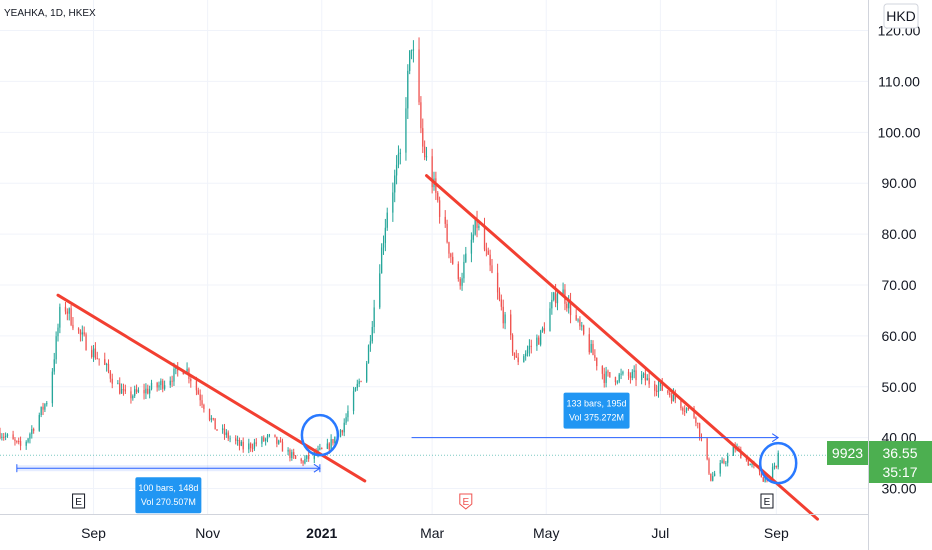  What do you see at coordinates (900, 462) in the screenshot?
I see `last-price-badge` at bounding box center [900, 462].